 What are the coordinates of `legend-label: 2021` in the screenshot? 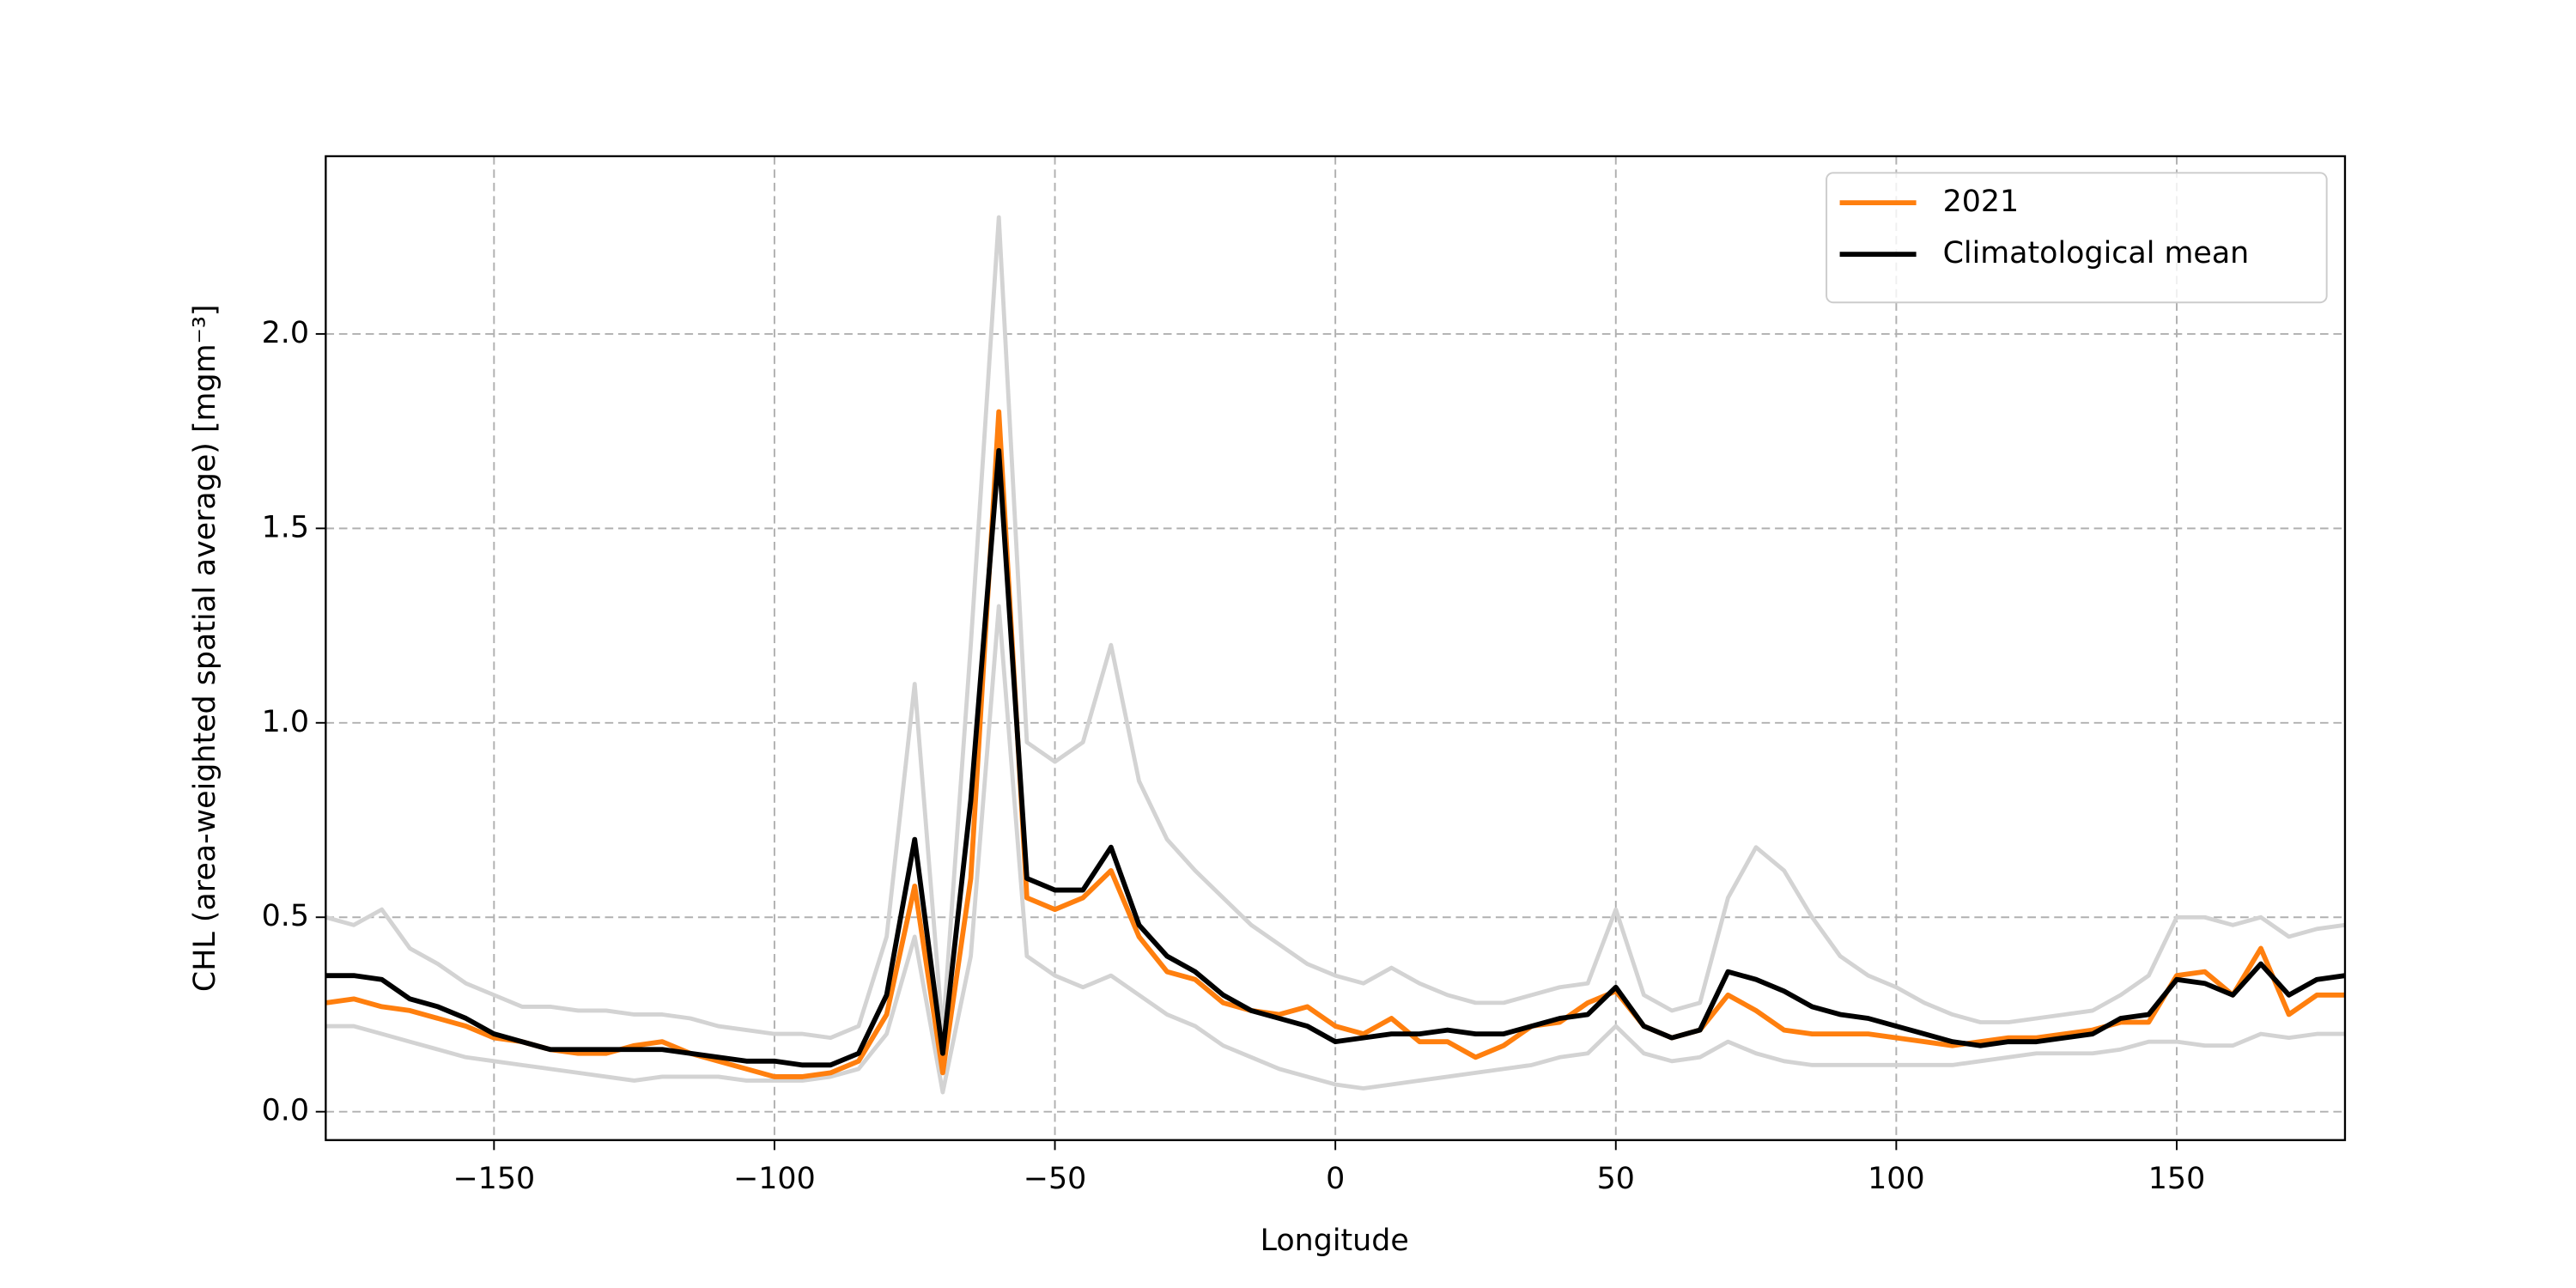 It's located at (1982, 202).